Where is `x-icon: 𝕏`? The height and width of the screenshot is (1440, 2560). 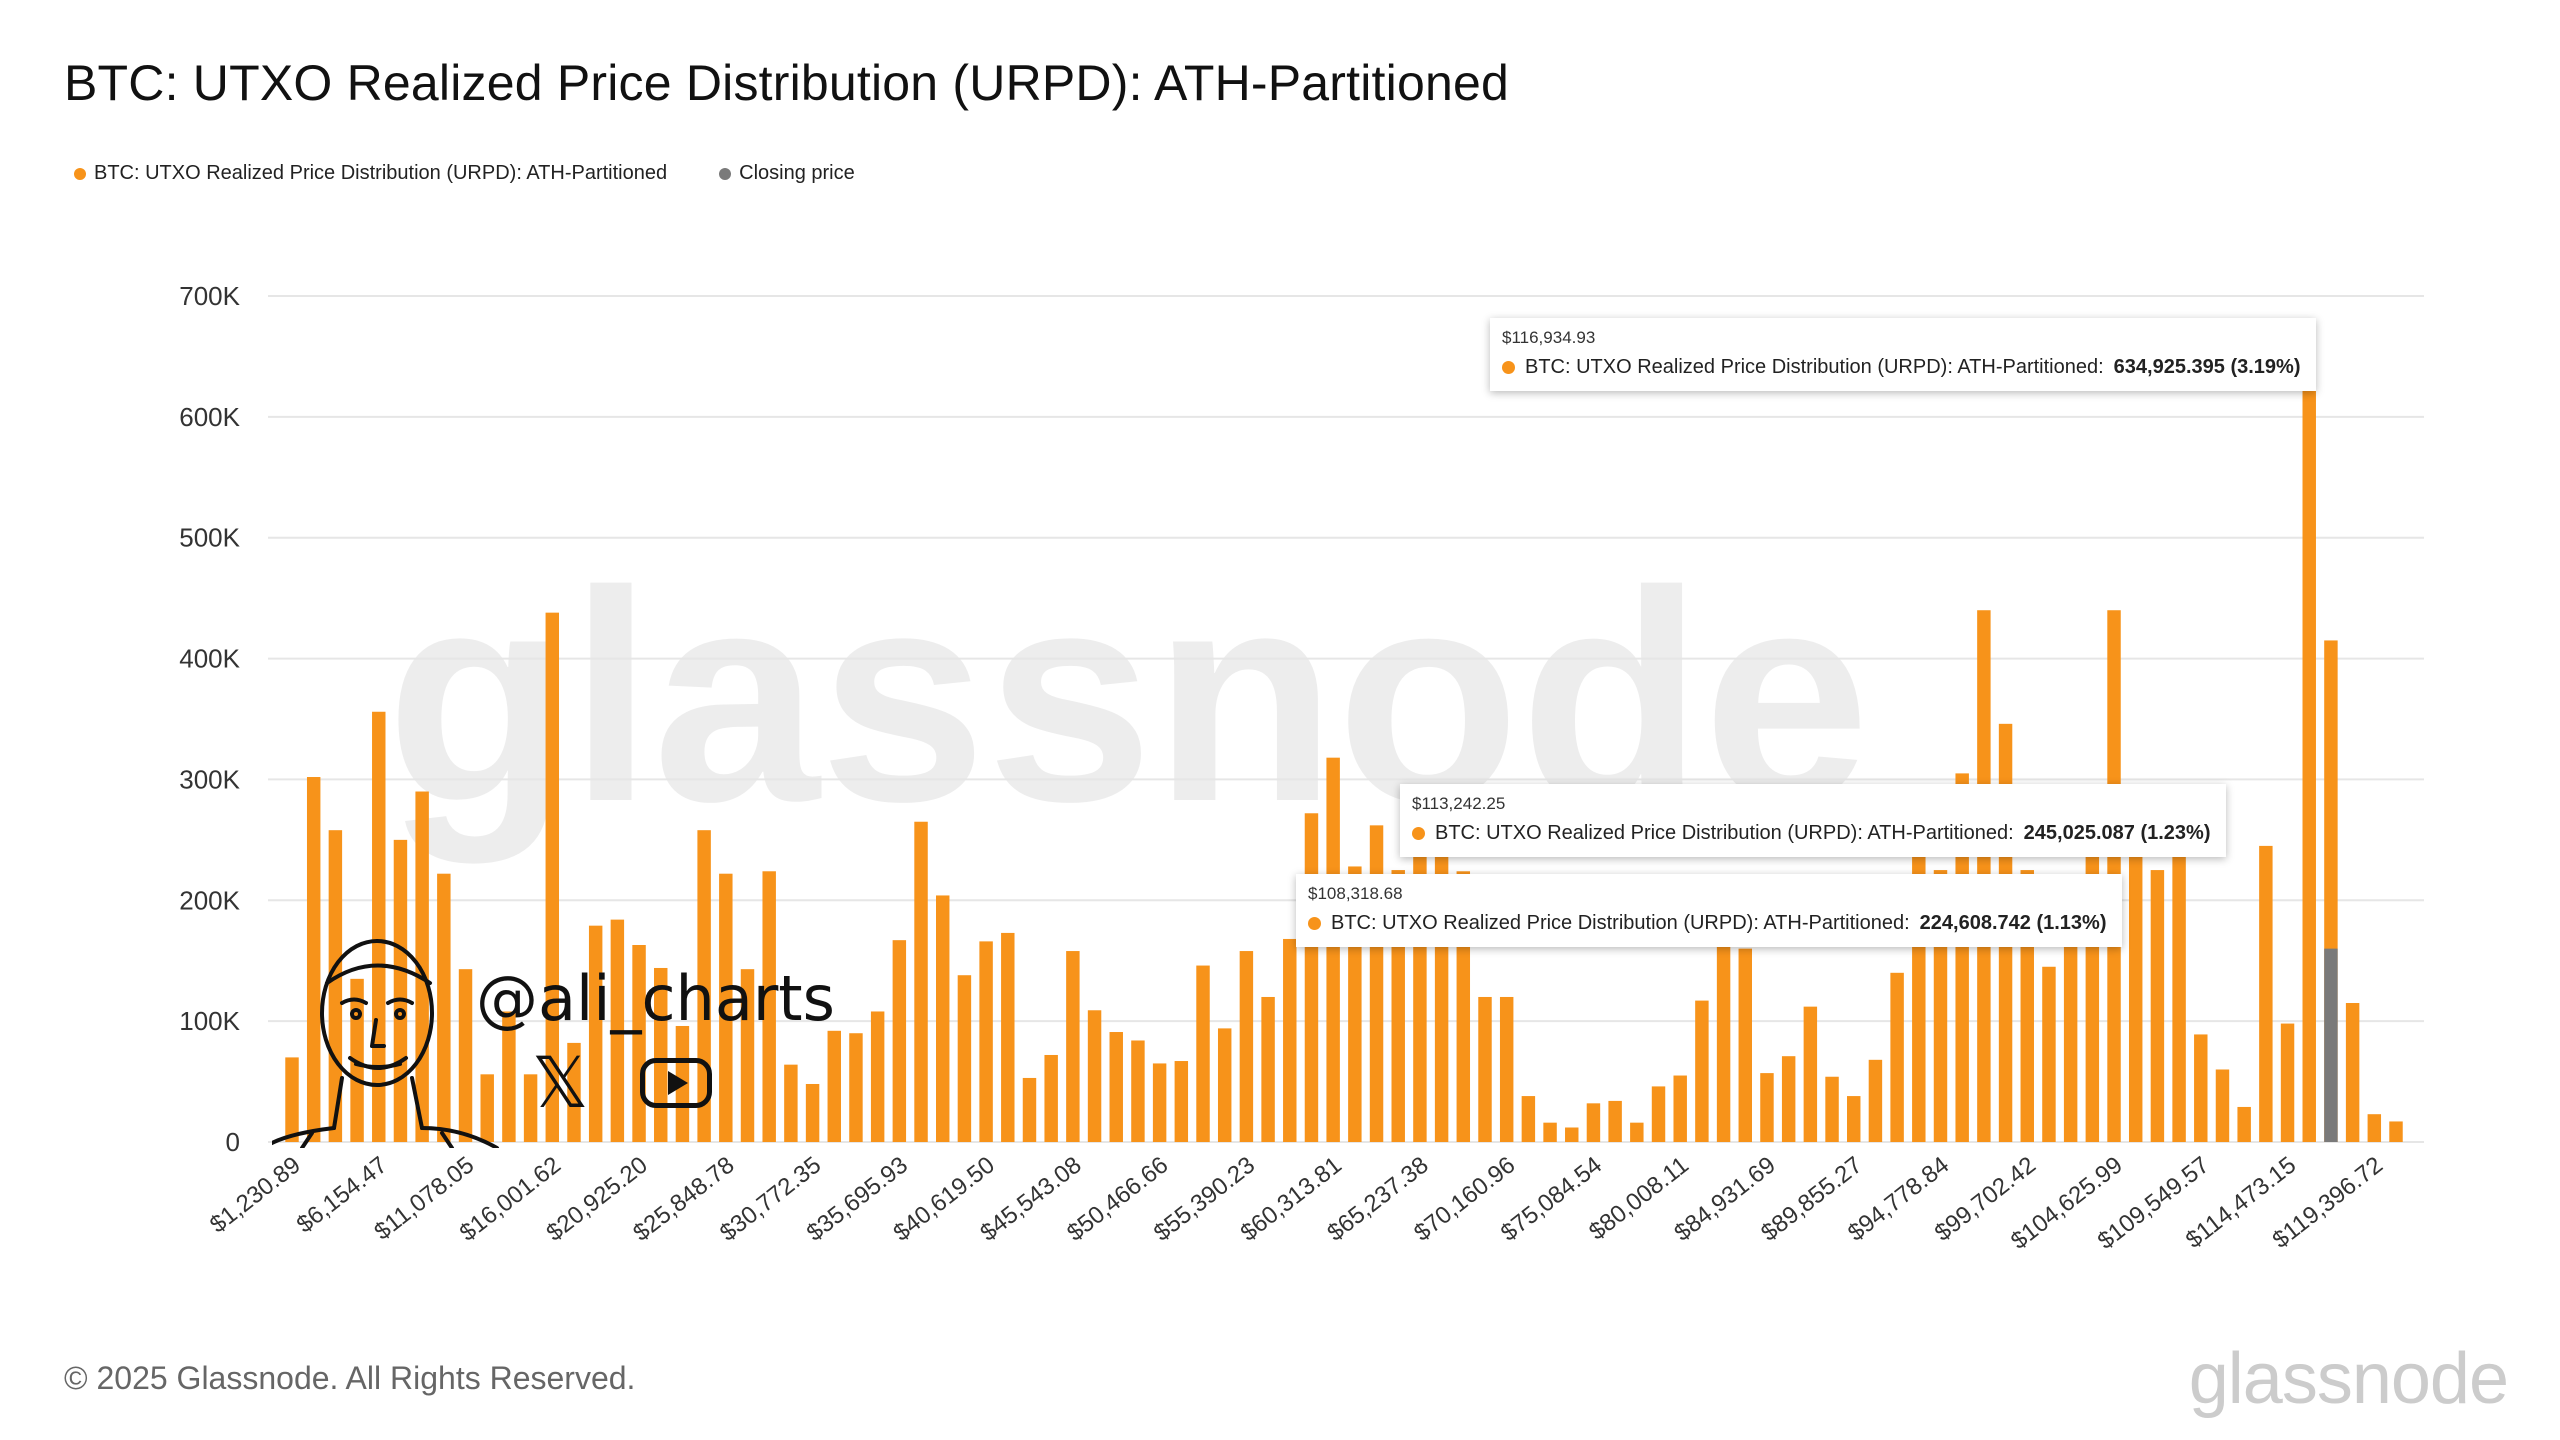 x-icon: 𝕏 is located at coordinates (560, 1083).